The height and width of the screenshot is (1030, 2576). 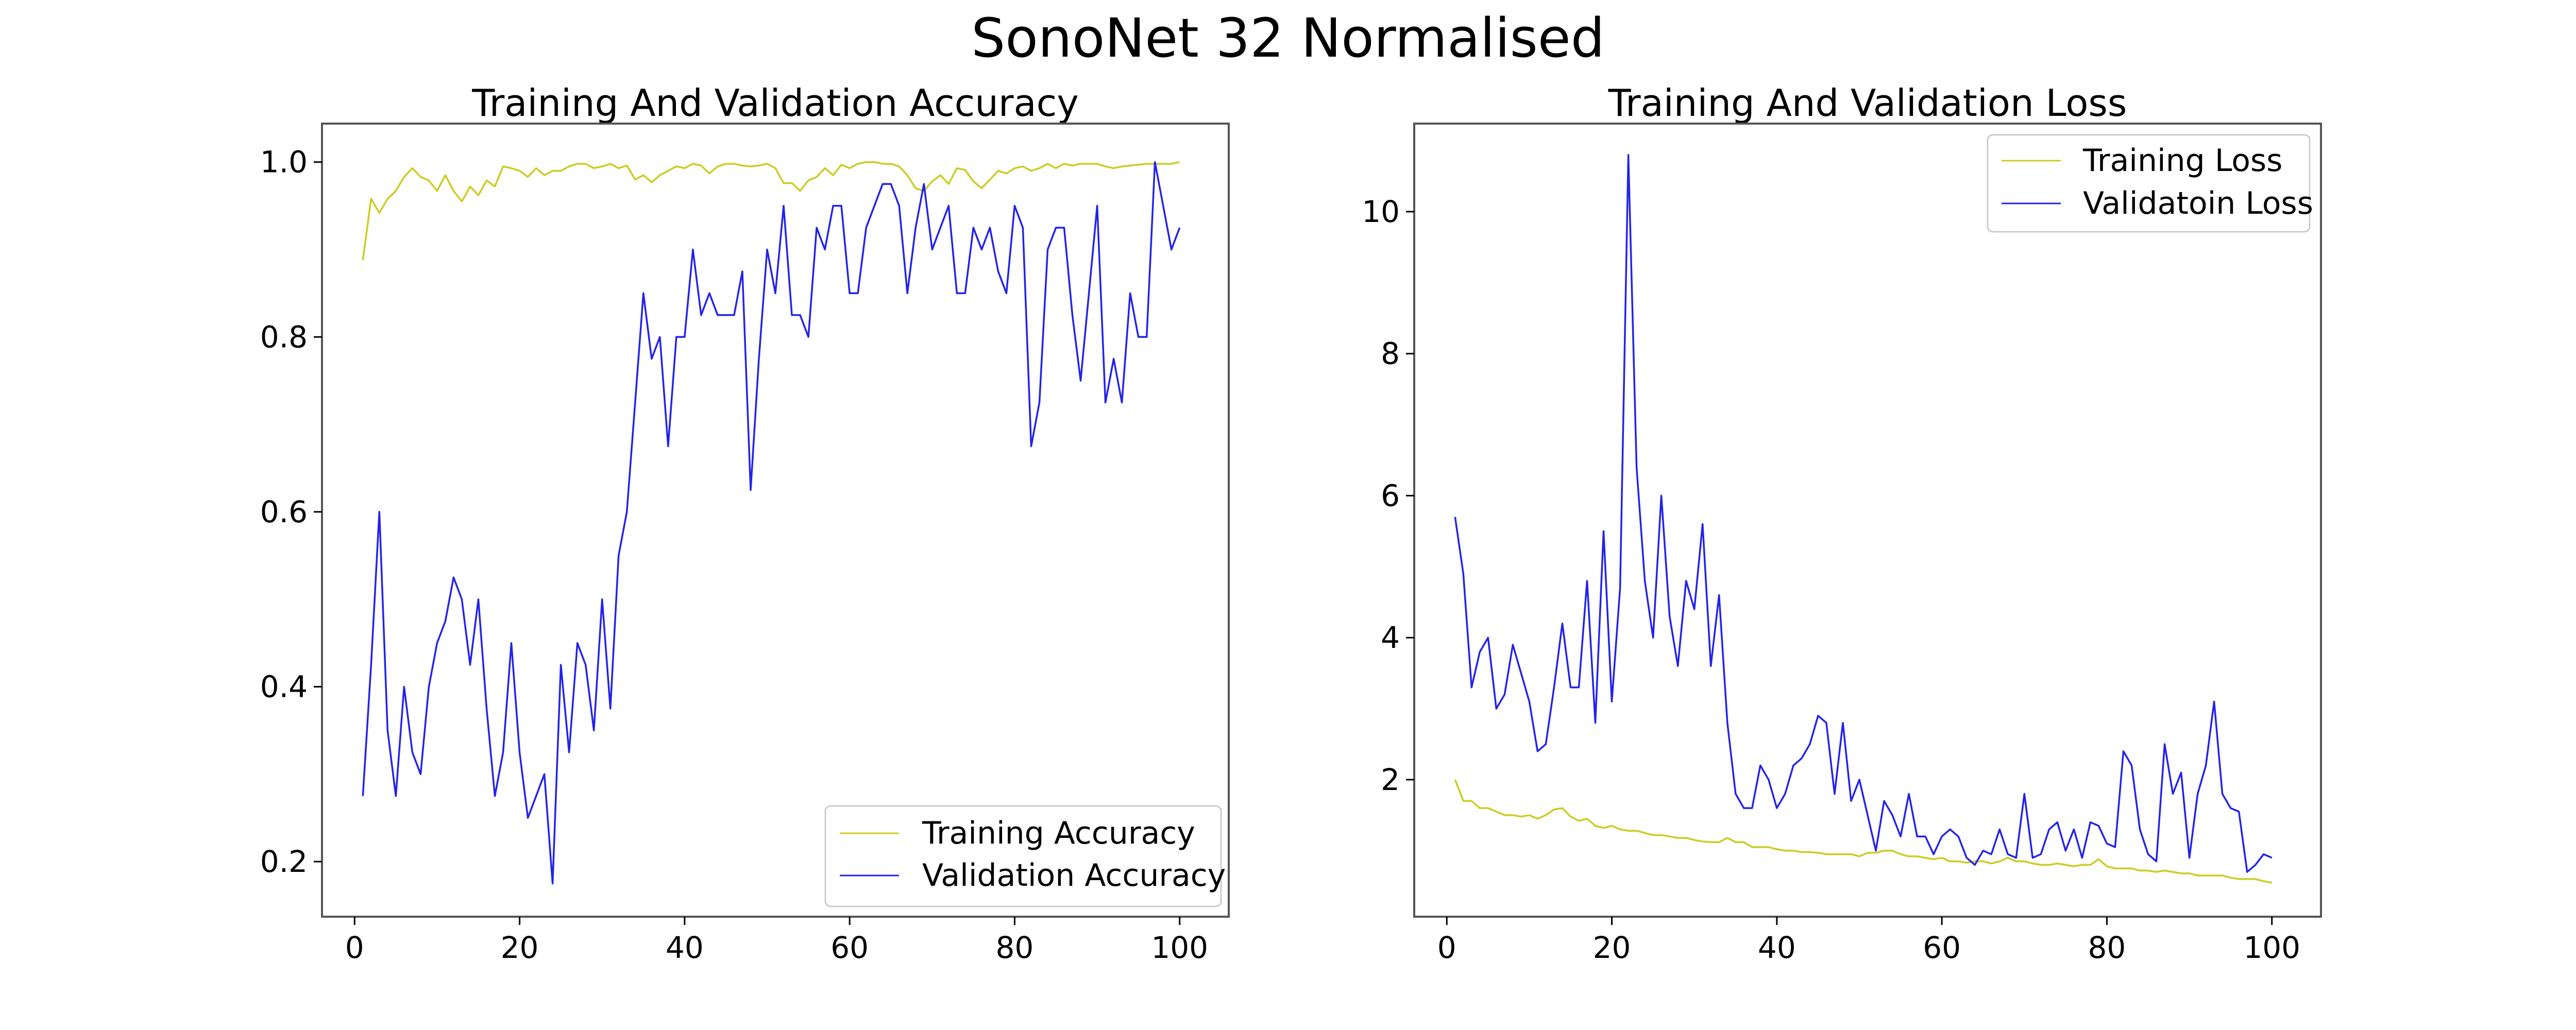 What do you see at coordinates (1390, 353) in the screenshot?
I see `loss-y-tick-label: 8` at bounding box center [1390, 353].